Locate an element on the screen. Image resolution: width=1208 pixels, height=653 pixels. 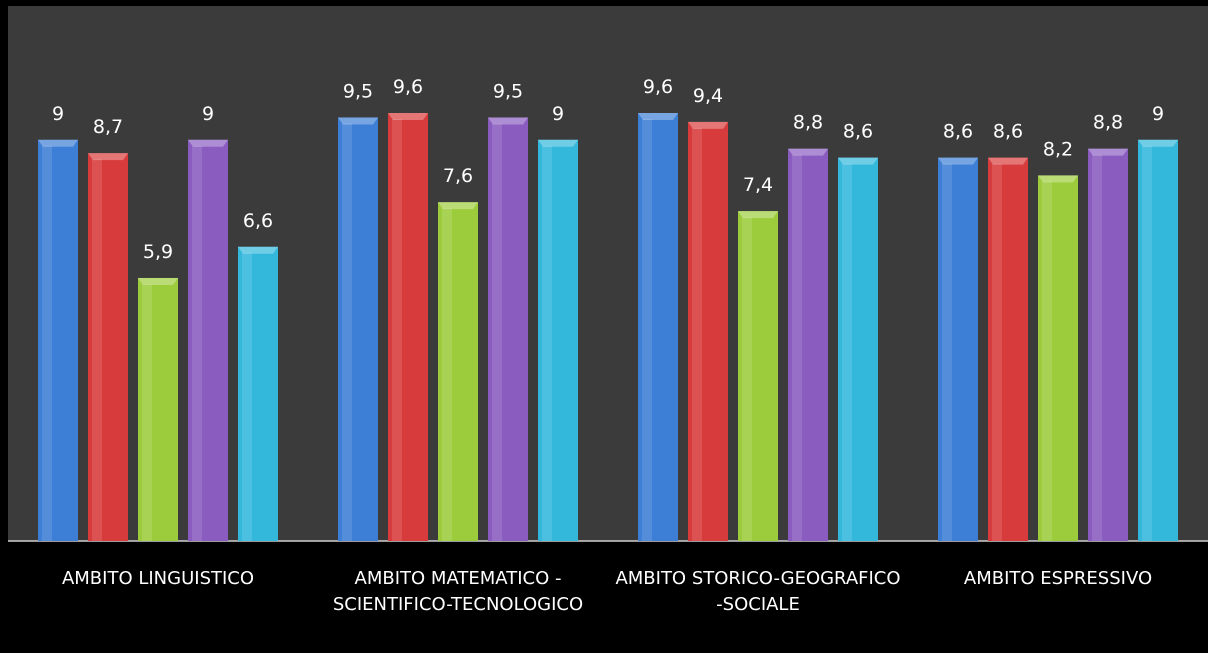
x-tick-label: AMBITO LINGUISTICO is located at coordinates (158, 578).